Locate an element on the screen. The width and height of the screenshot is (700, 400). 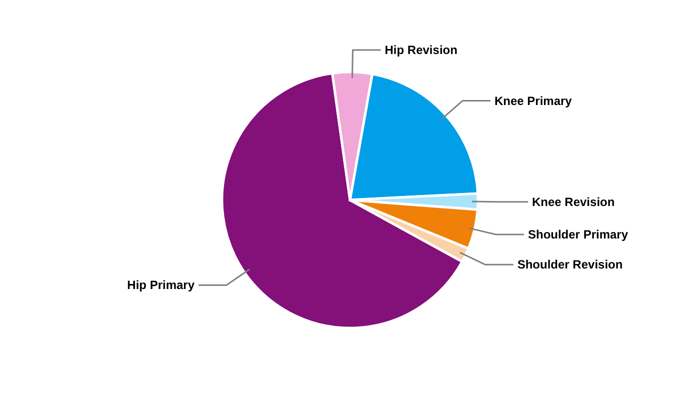
slice-label: Knee Primary is located at coordinates (533, 101).